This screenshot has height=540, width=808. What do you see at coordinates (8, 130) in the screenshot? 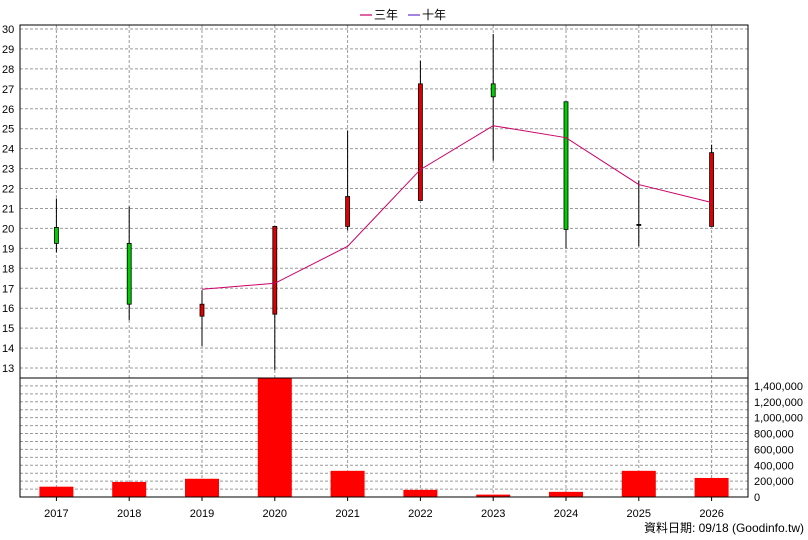
I see `price-tick-label: 25` at bounding box center [8, 130].